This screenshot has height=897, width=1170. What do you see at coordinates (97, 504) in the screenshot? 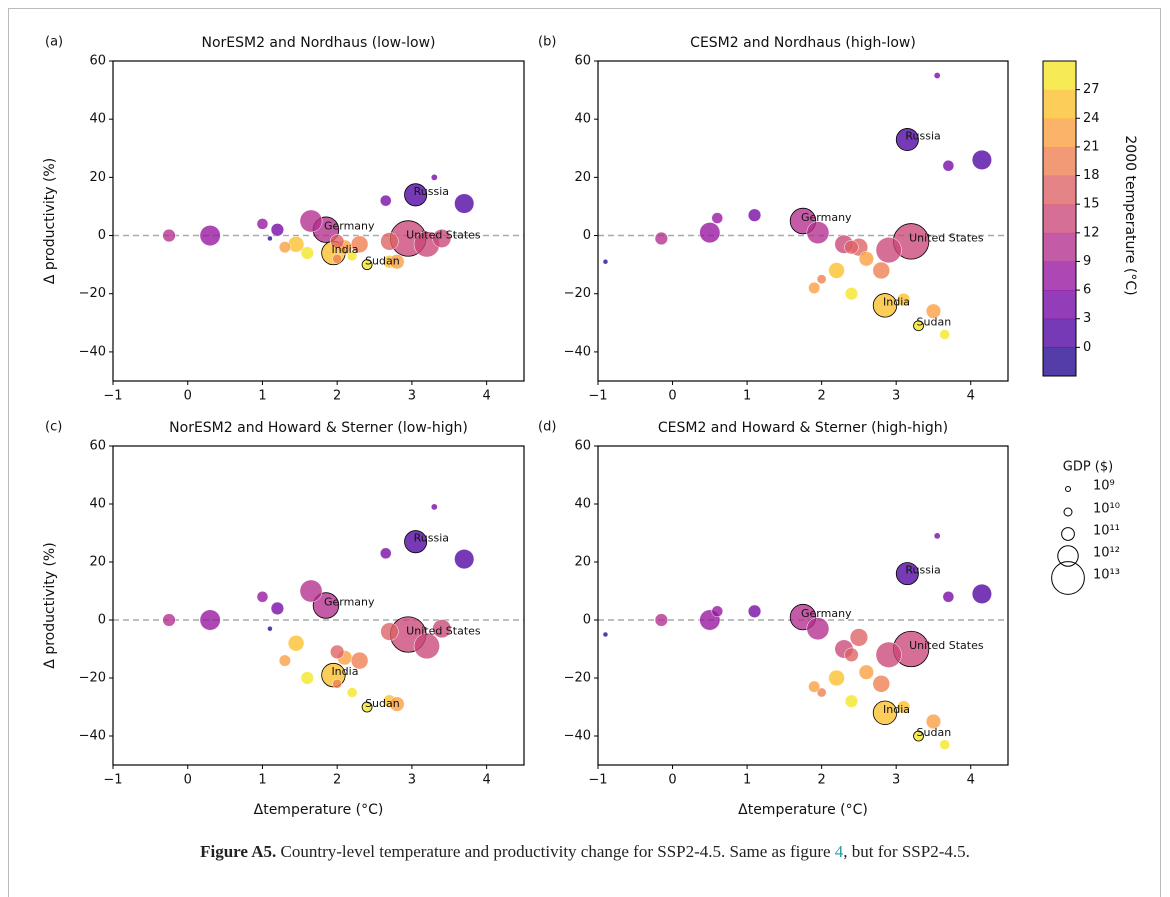
I see `y-tick-label: 40` at bounding box center [97, 504].